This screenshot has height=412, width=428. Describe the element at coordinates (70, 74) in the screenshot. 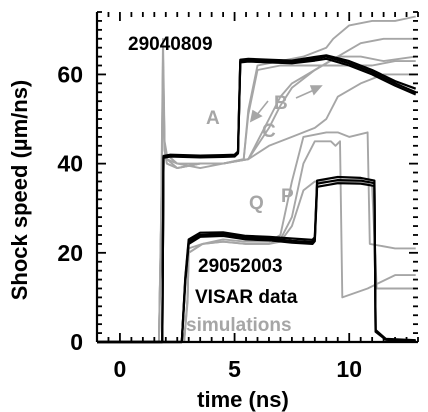

I see `y-tick-label: 60` at that location.